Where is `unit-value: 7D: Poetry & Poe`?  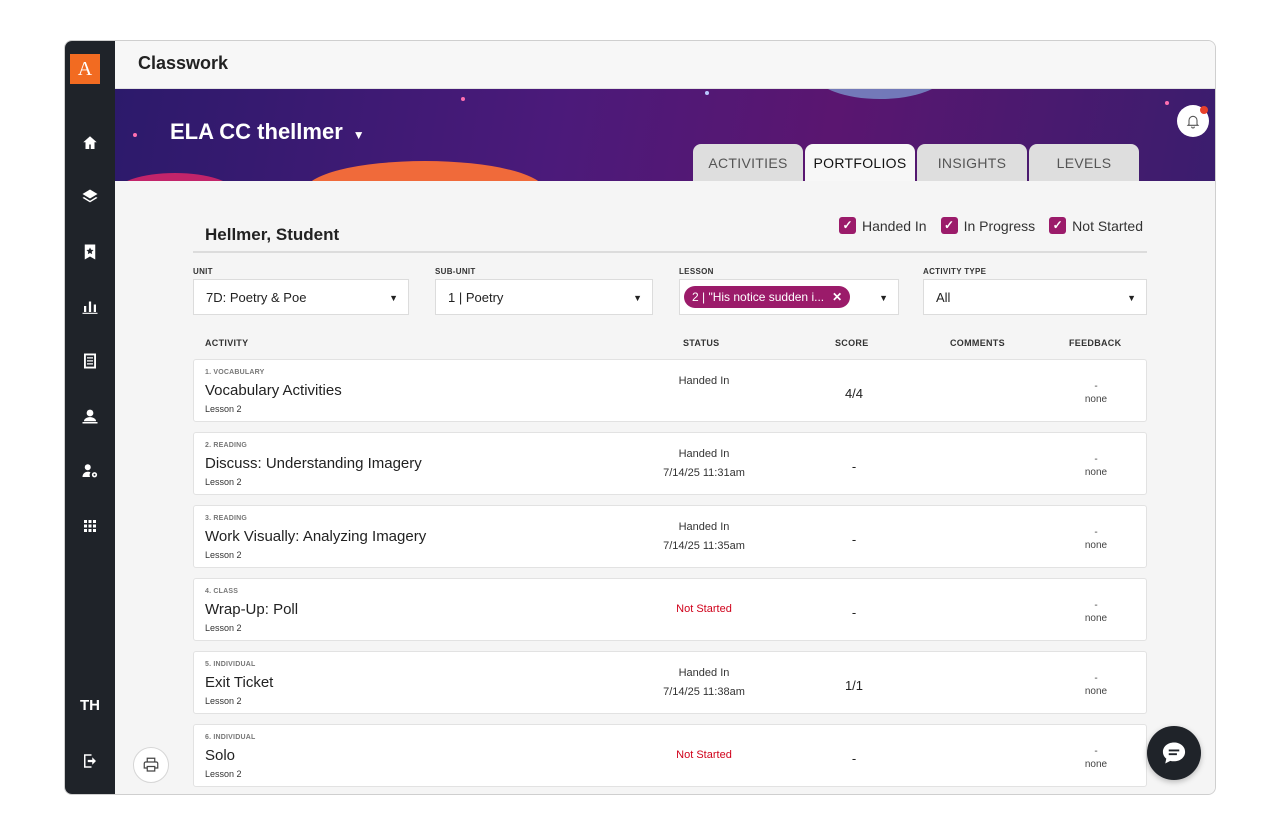
unit-value: 7D: Poetry & Poe is located at coordinates (256, 297).